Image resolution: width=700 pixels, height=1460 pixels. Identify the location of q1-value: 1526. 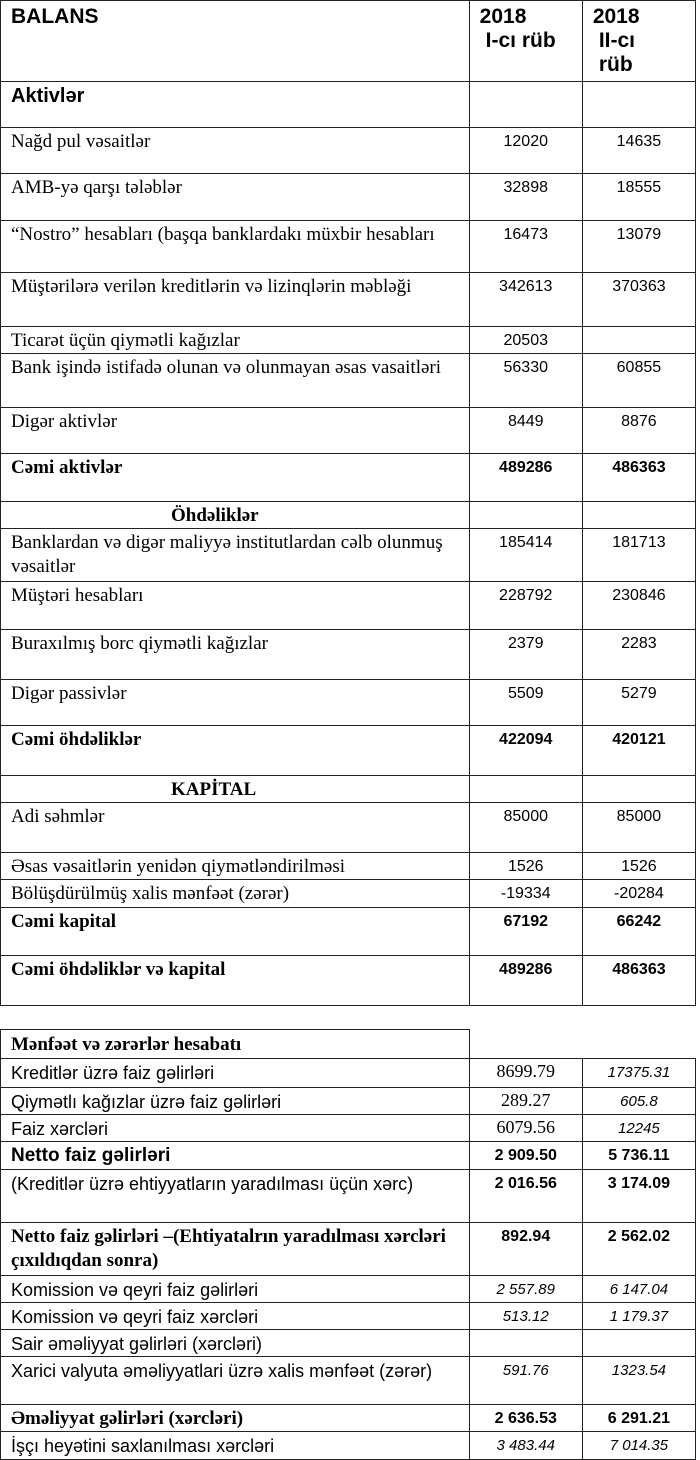
(525, 866).